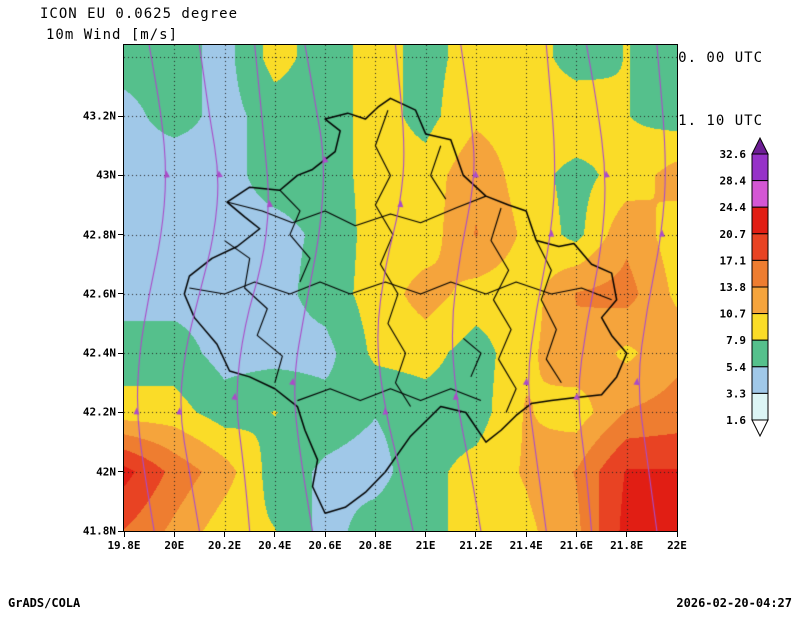  I want to click on colorbar-label: 32.6, so click(733, 154).